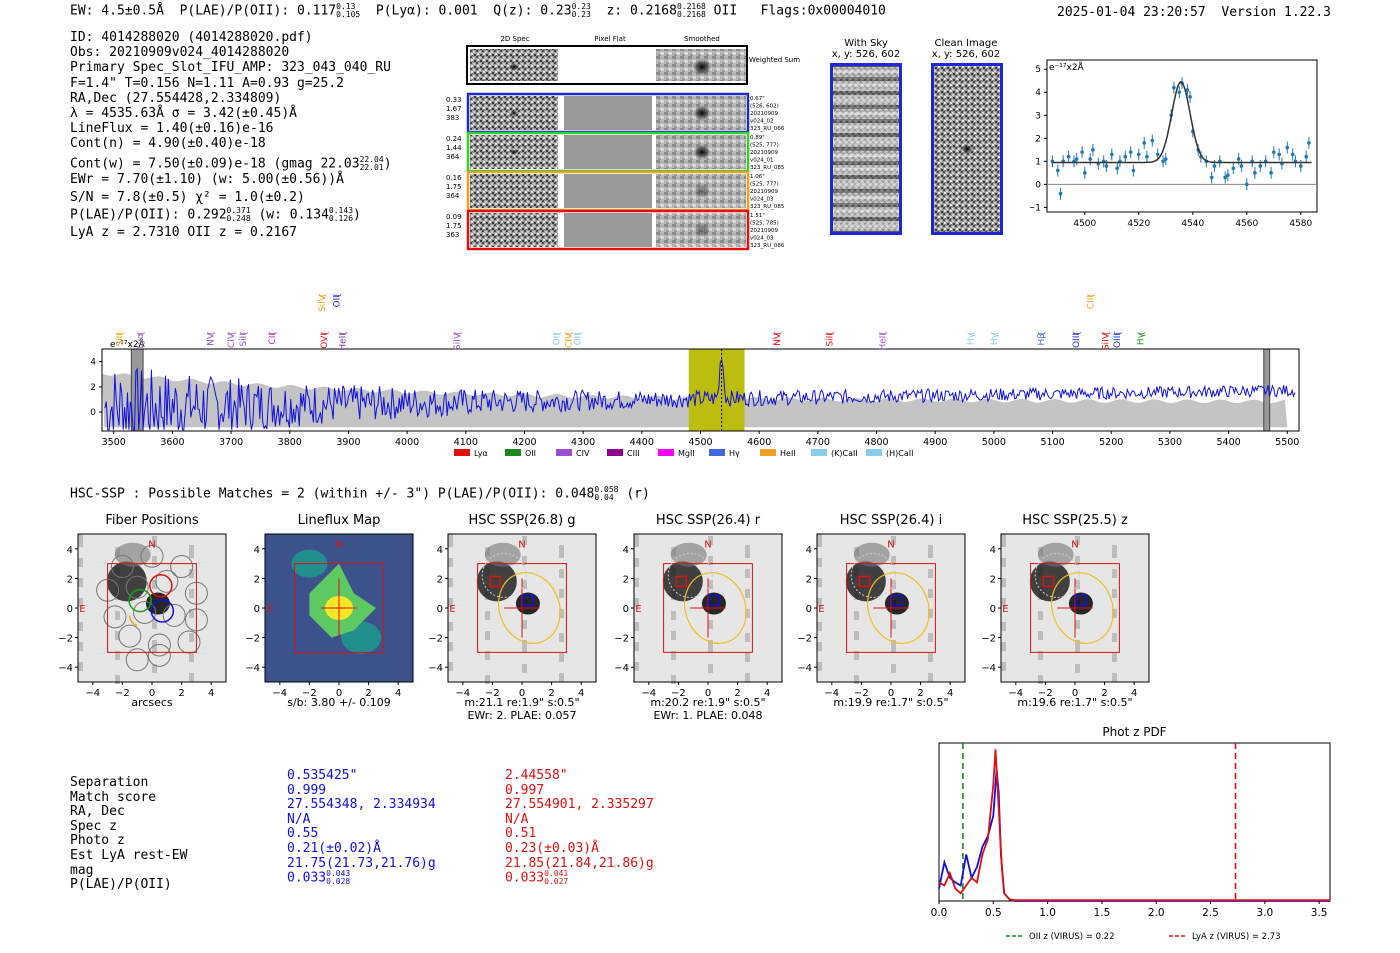 Image resolution: width=1400 pixels, height=953 pixels. What do you see at coordinates (440, 579) in the screenshot?
I see `panel-ytick-label: 2` at bounding box center [440, 579].